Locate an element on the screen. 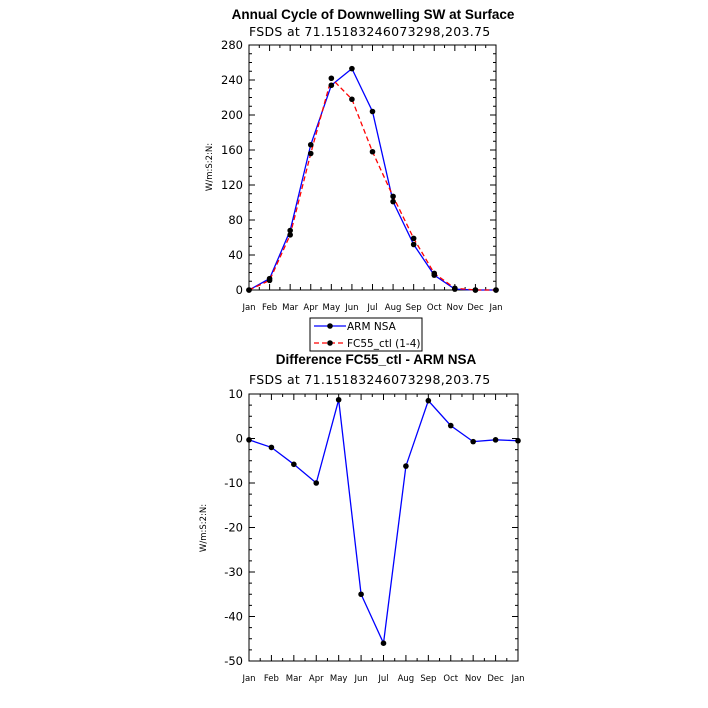 Image resolution: width=708 pixels, height=708 pixels. y-tick-label: -30 is located at coordinates (233, 572).